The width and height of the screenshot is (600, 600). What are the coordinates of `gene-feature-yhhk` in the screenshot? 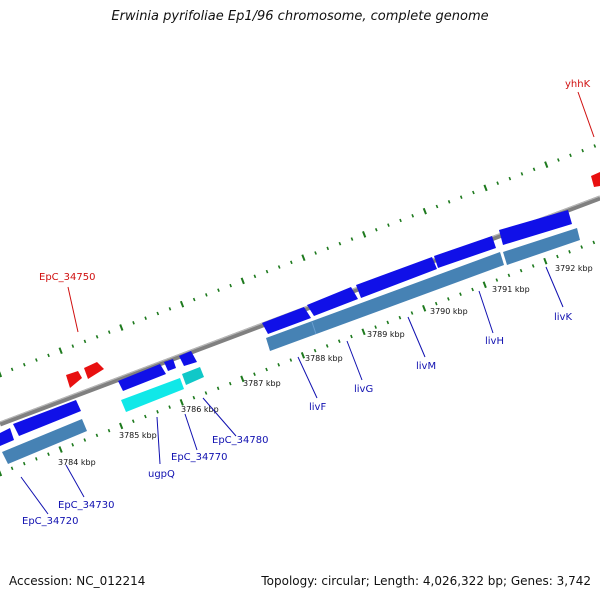 It's located at (595, 179).